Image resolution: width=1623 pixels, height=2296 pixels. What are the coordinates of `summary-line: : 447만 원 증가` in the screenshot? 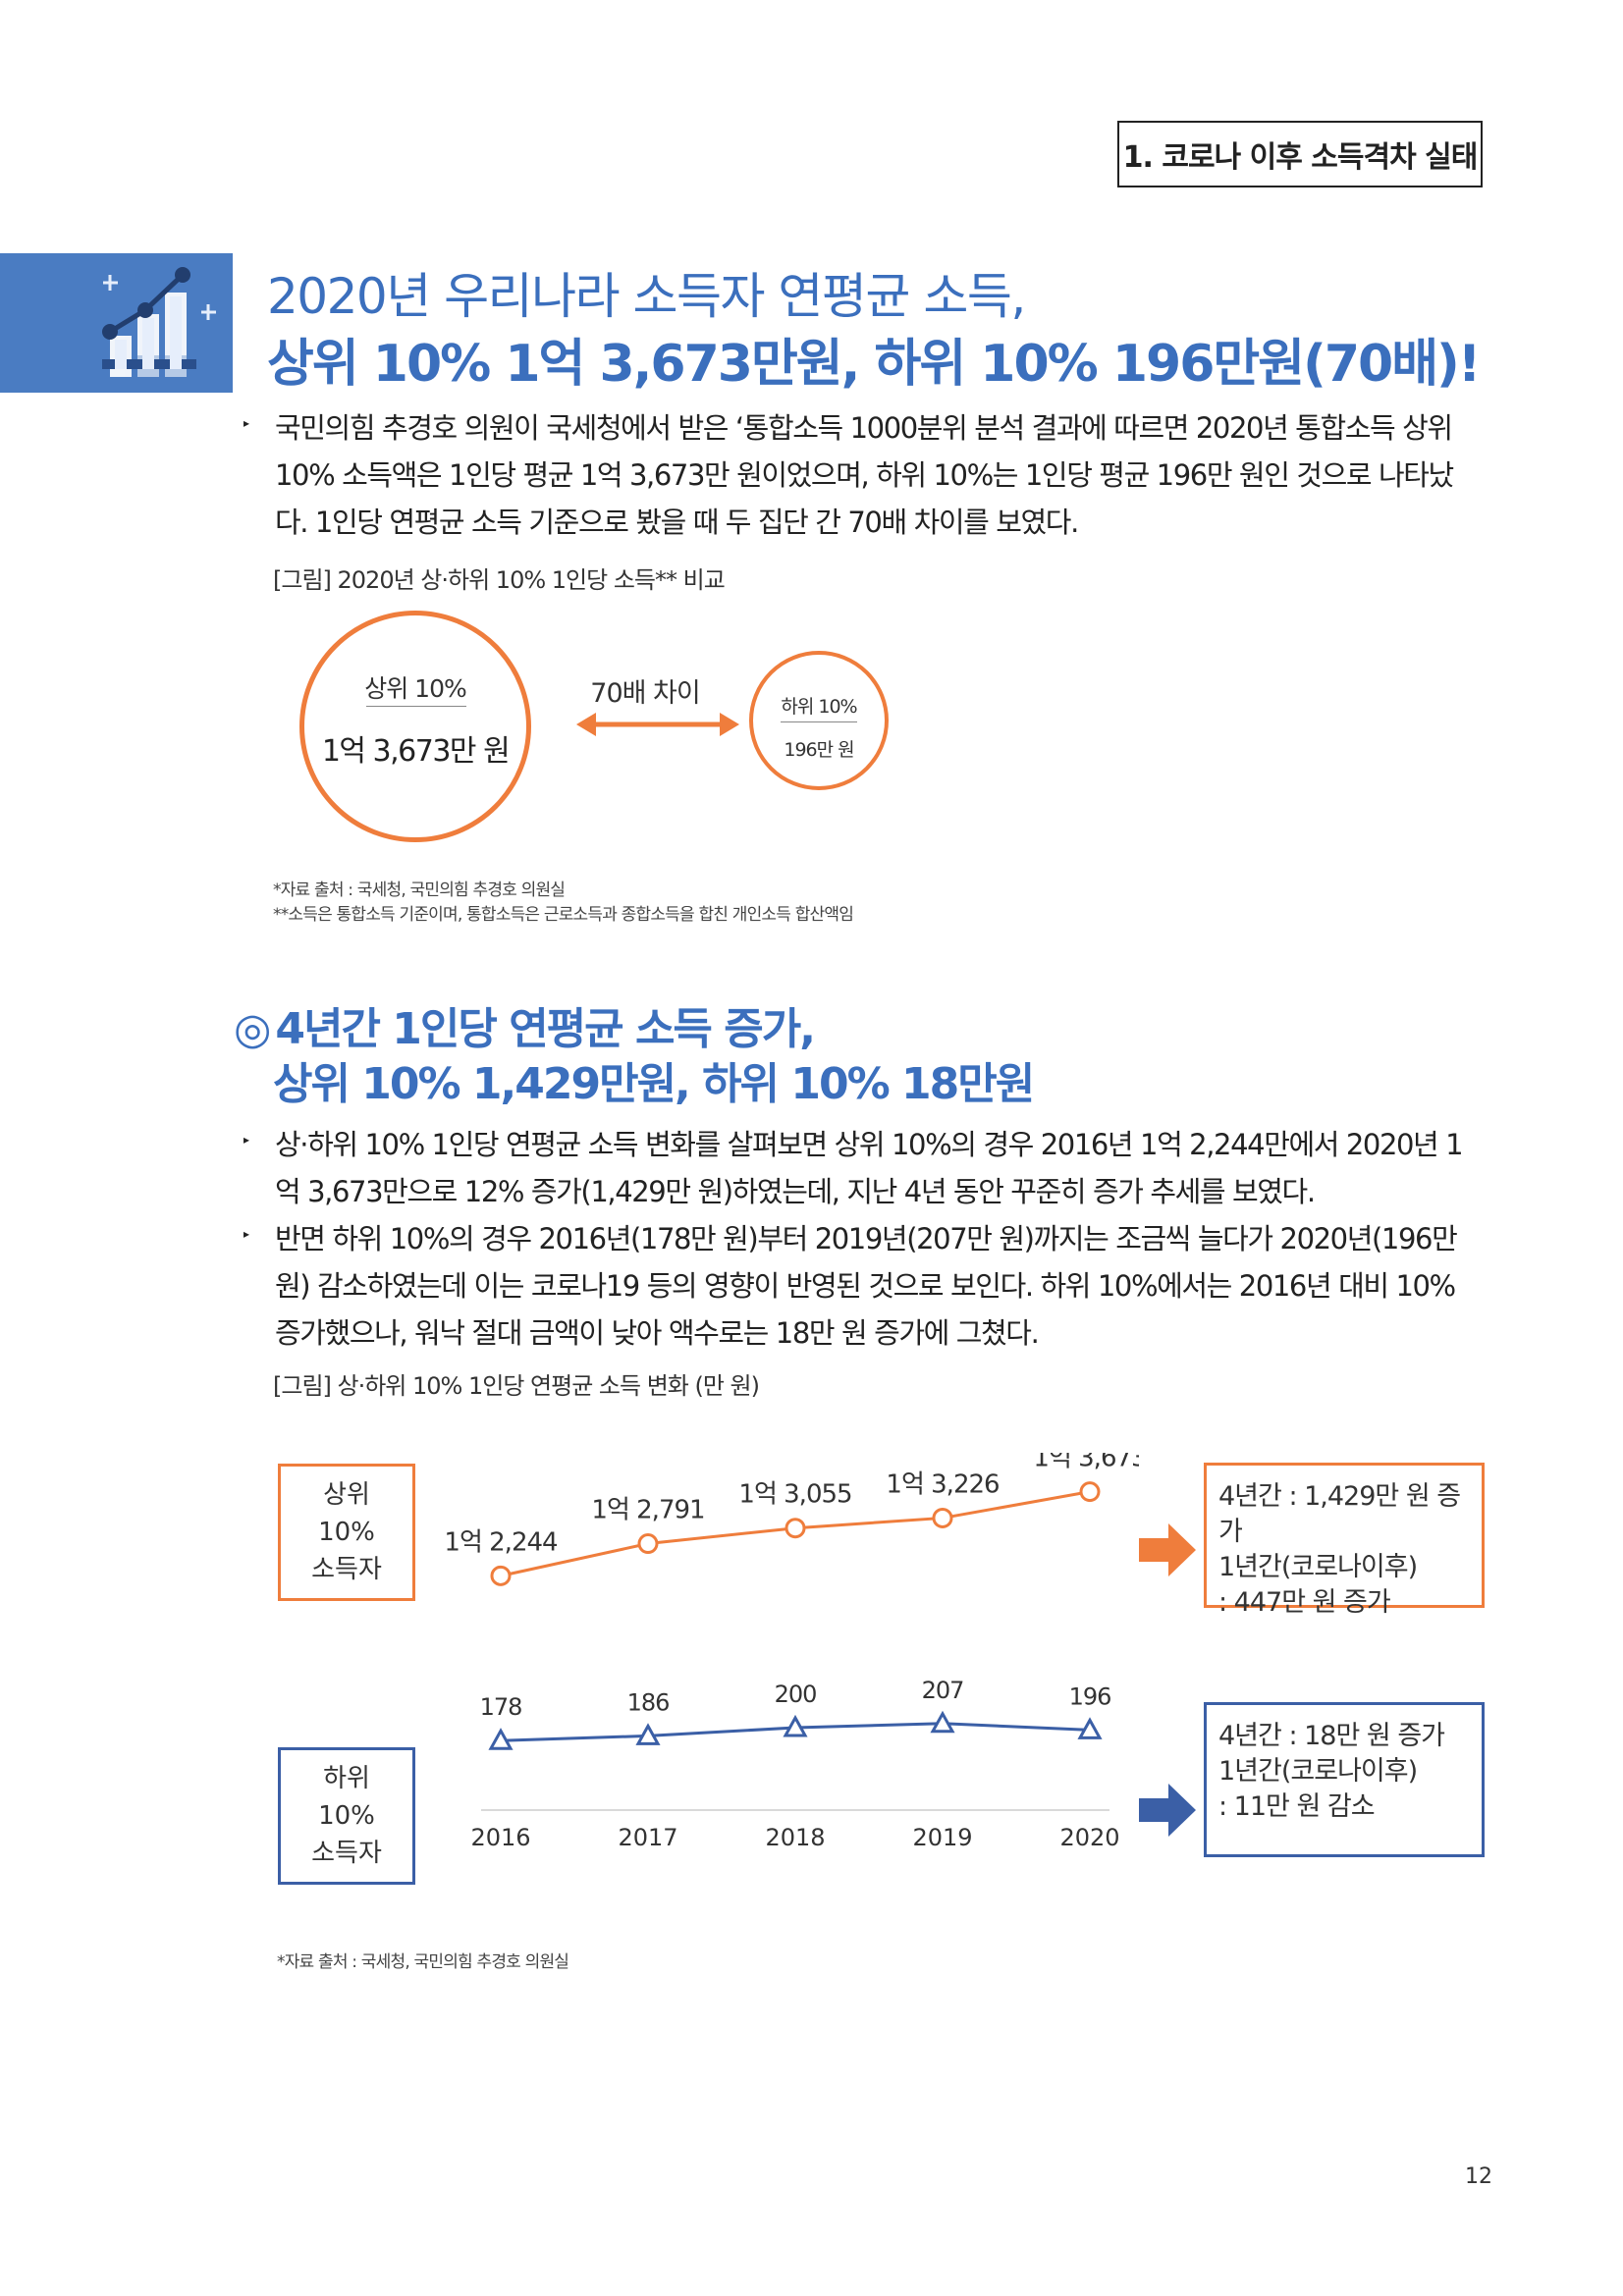 It's located at (1304, 1603).